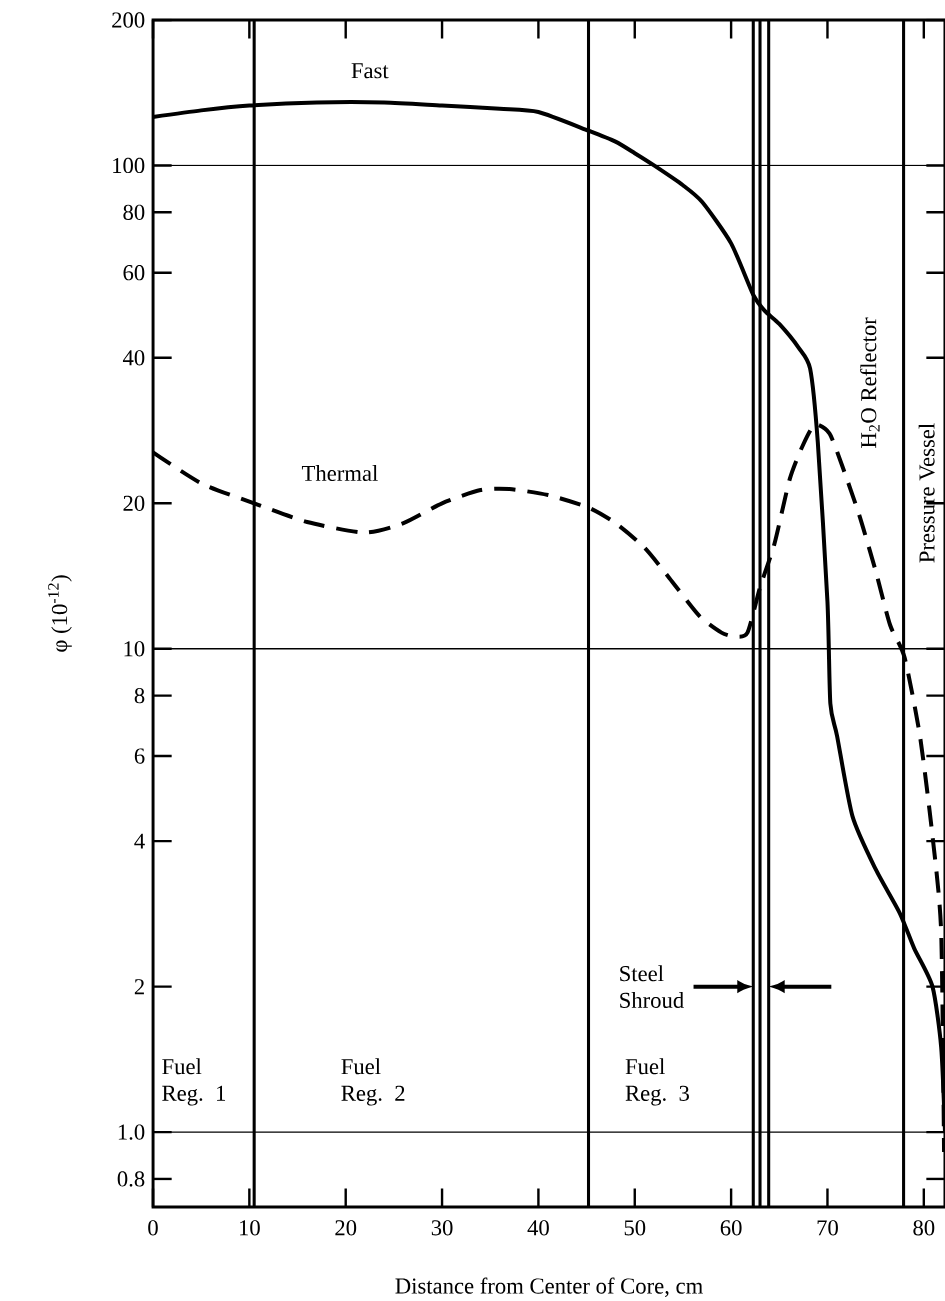 The width and height of the screenshot is (945, 1301). What do you see at coordinates (139, 841) in the screenshot?
I see `y-tick-label: 4` at bounding box center [139, 841].